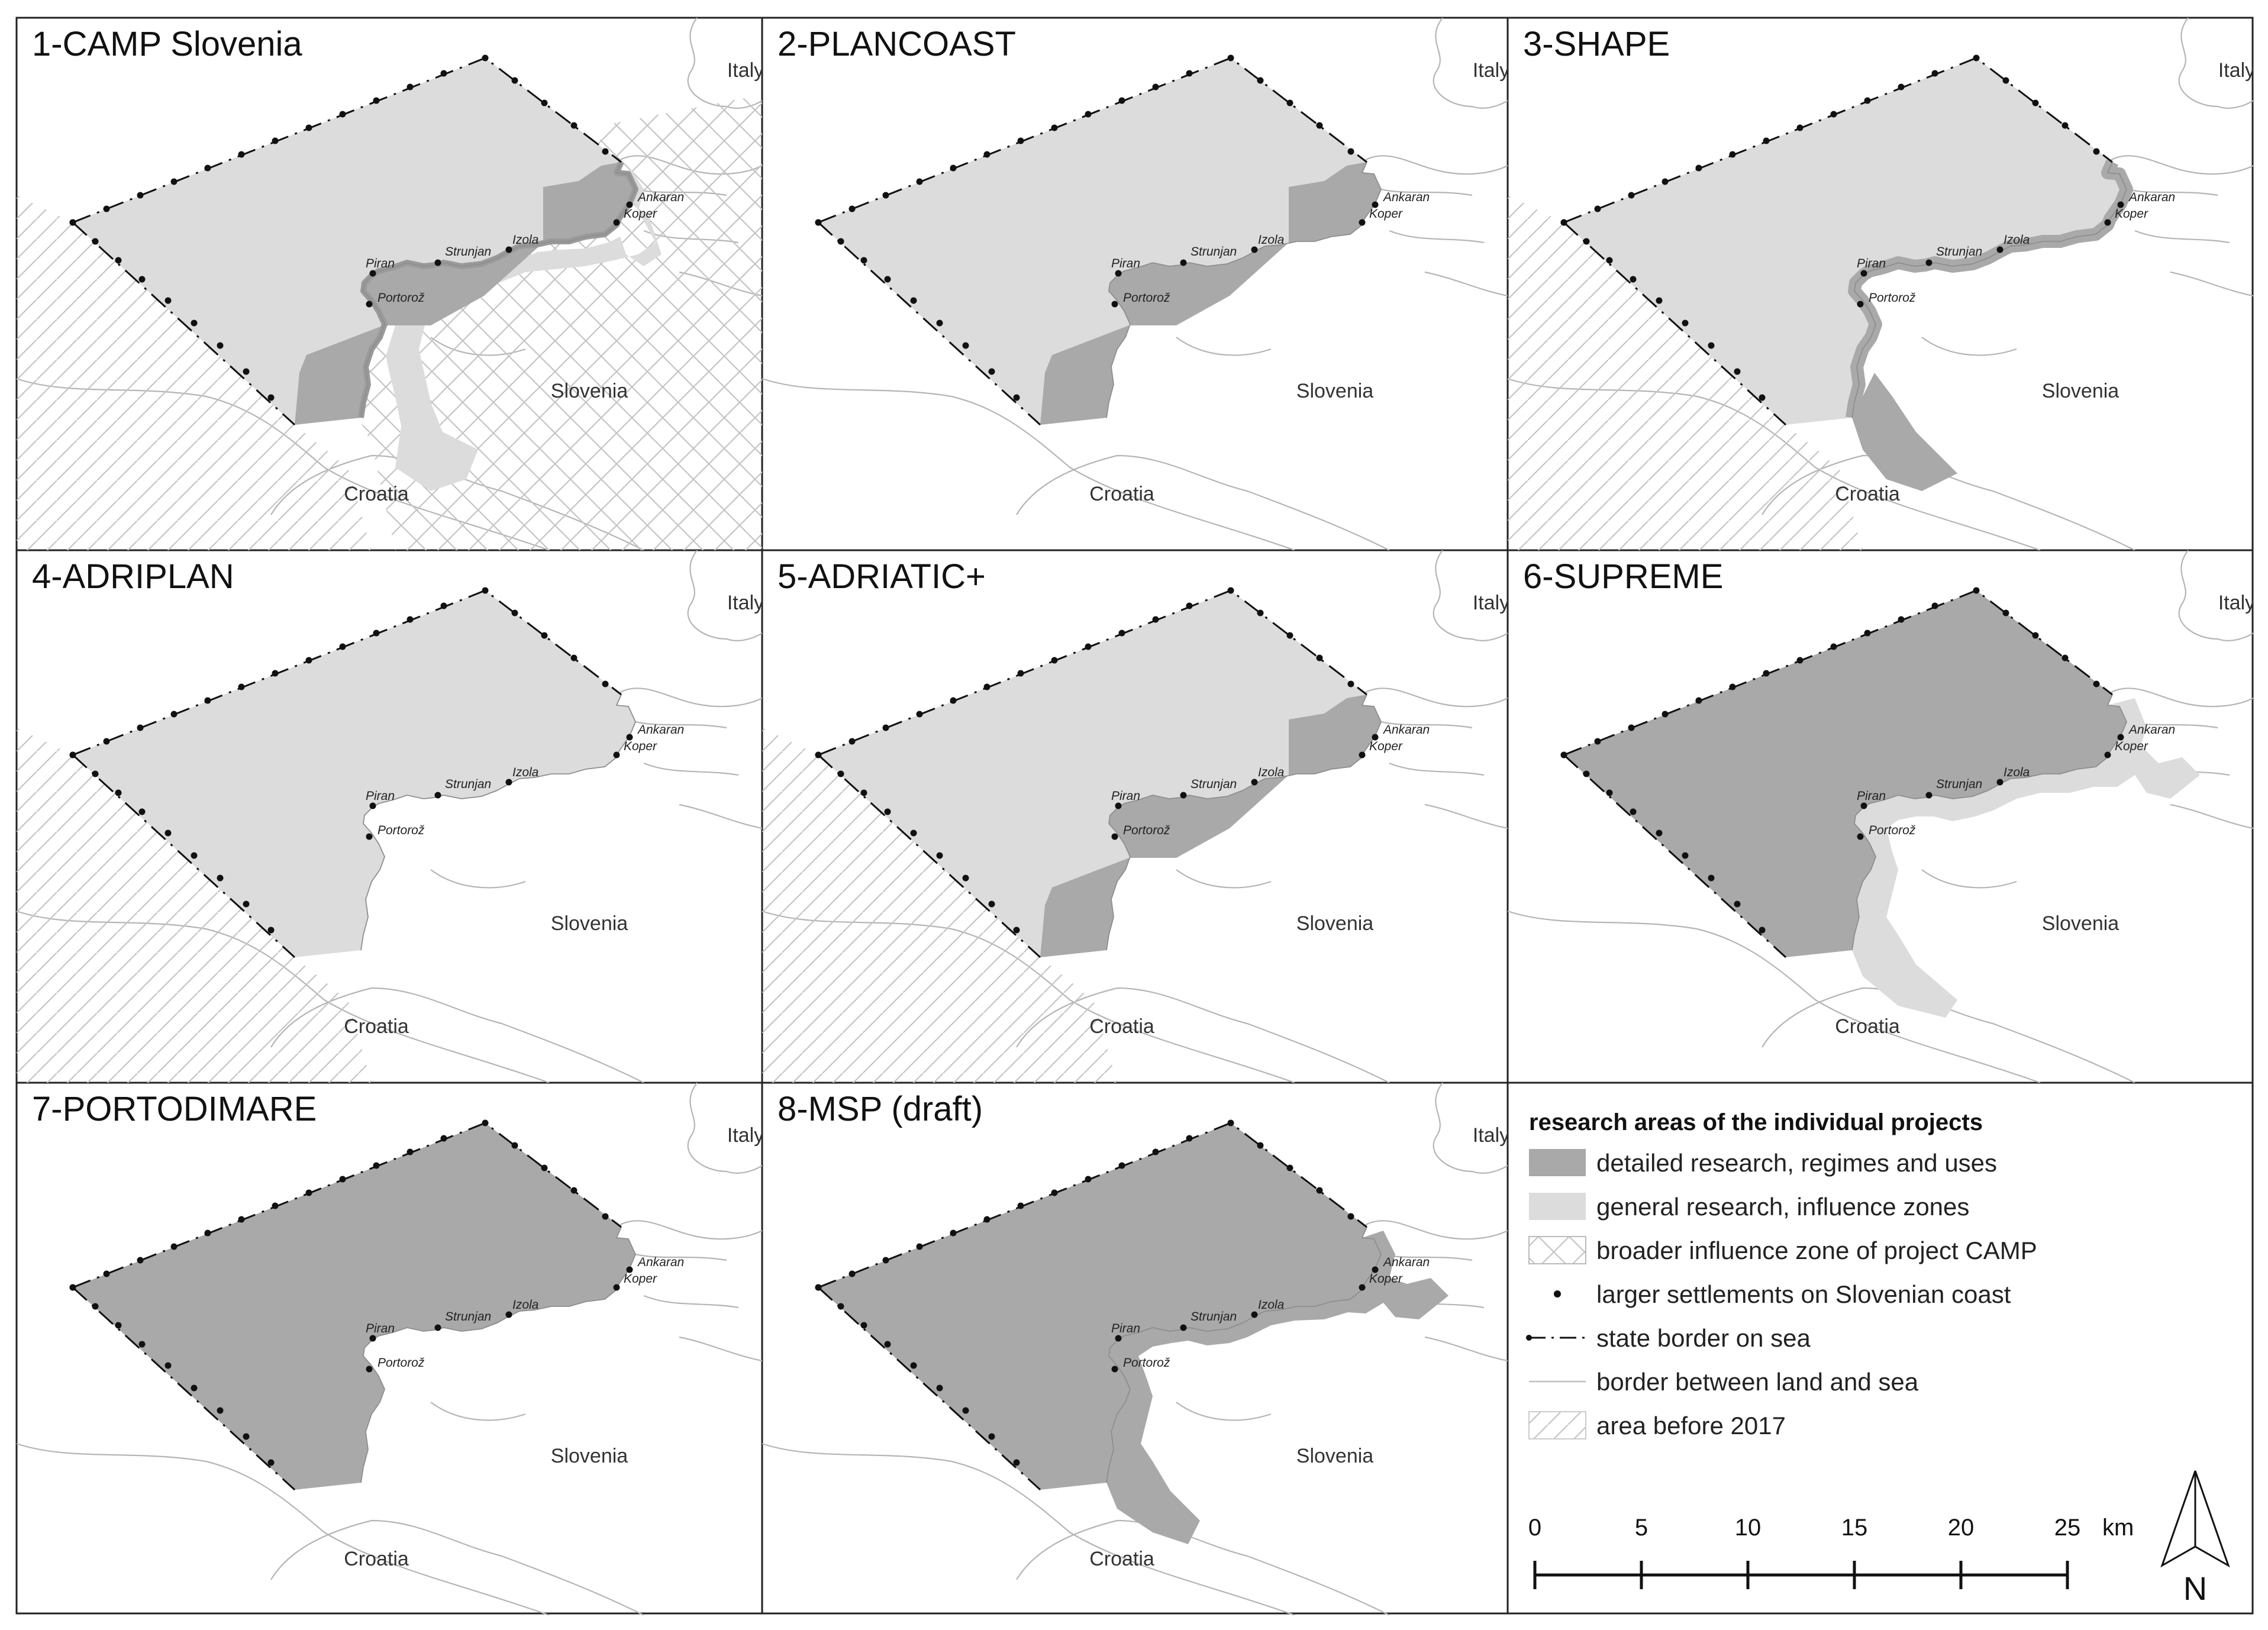 This screenshot has width=2268, height=1630. What do you see at coordinates (1557, 1162) in the screenshot?
I see `detailed-research-swatch` at bounding box center [1557, 1162].